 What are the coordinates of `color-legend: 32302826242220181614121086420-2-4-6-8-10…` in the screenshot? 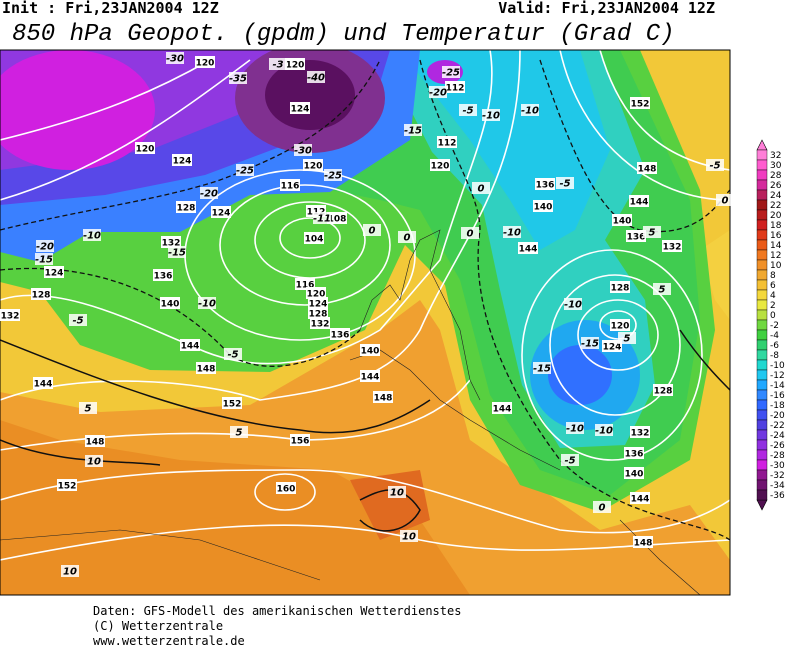 It's located at (770, 325).